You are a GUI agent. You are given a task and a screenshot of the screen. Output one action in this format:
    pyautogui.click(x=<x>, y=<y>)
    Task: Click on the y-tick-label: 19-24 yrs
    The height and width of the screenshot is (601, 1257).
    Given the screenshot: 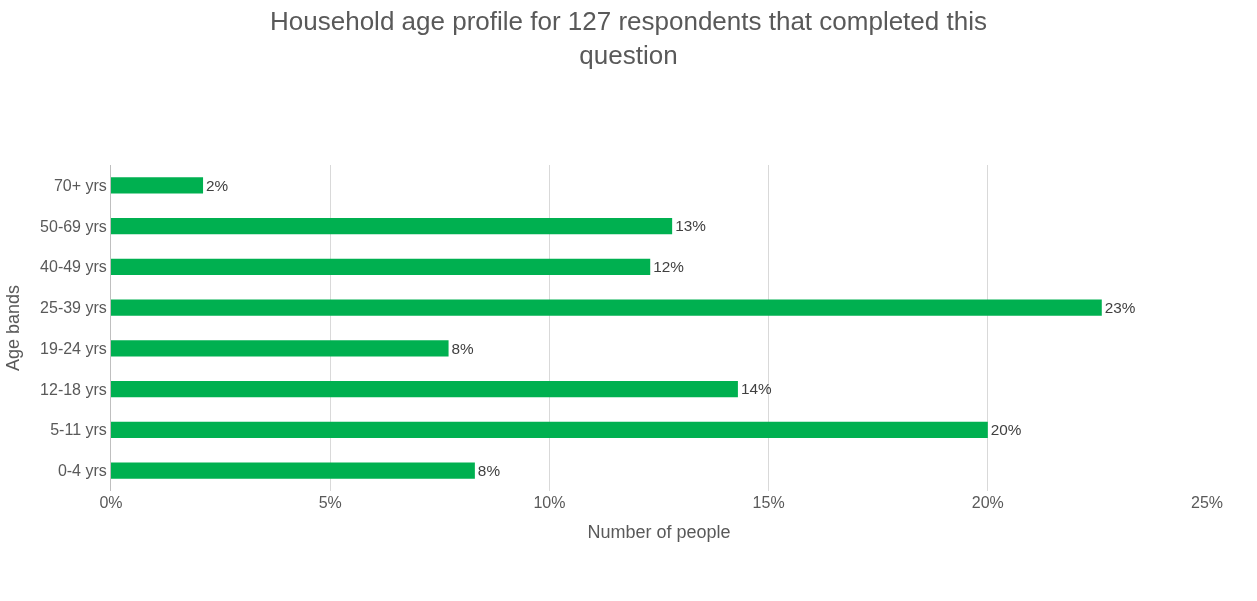 What is the action you would take?
    pyautogui.click(x=73, y=348)
    